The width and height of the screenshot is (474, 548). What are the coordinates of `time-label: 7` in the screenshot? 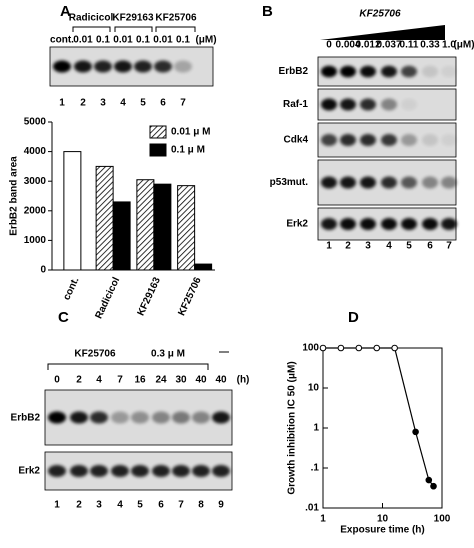 It's located at (120, 380).